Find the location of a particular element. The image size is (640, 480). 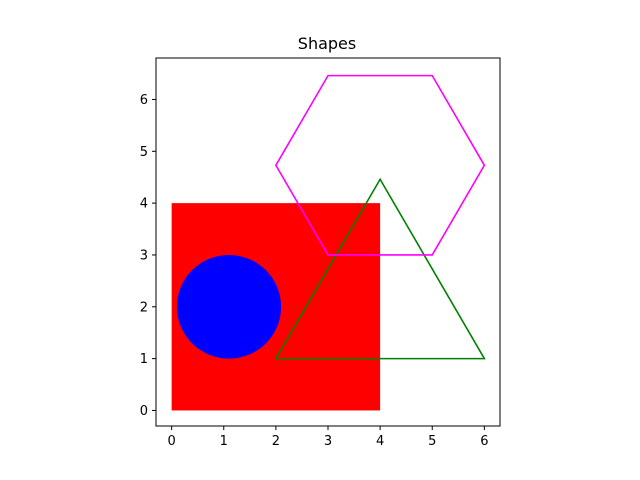

x-tick-label: 2 is located at coordinates (276, 441).